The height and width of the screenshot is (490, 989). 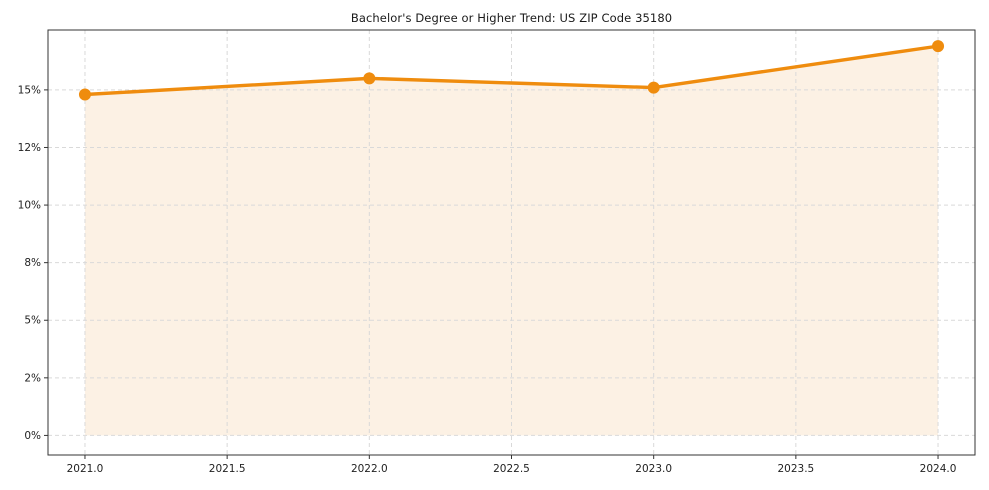 What do you see at coordinates (227, 469) in the screenshot?
I see `x-tick-label: 2021.5` at bounding box center [227, 469].